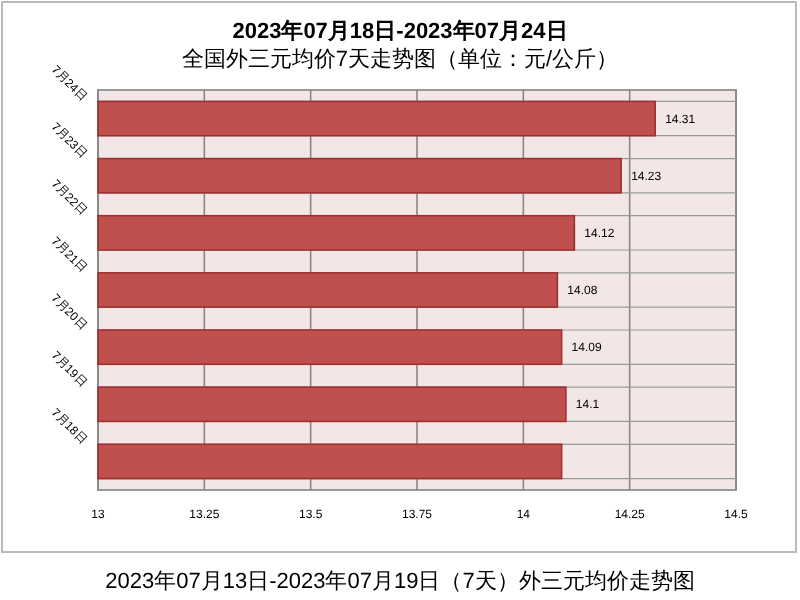 Image resolution: width=800 pixels, height=600 pixels. What do you see at coordinates (400, 581) in the screenshot?
I see `text: 2023年07月13日-2023年07月19日（7天）外三元均价走势图` at bounding box center [400, 581].